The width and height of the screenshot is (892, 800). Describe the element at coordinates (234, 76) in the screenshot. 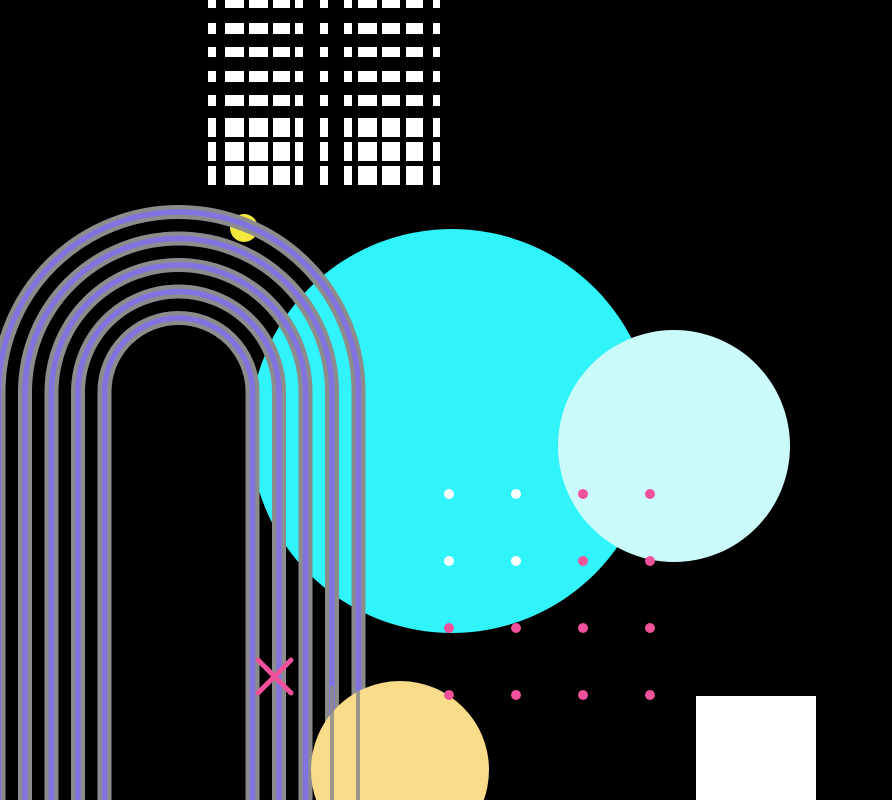

I see `dash-grid-cell-r3-c1` at that location.